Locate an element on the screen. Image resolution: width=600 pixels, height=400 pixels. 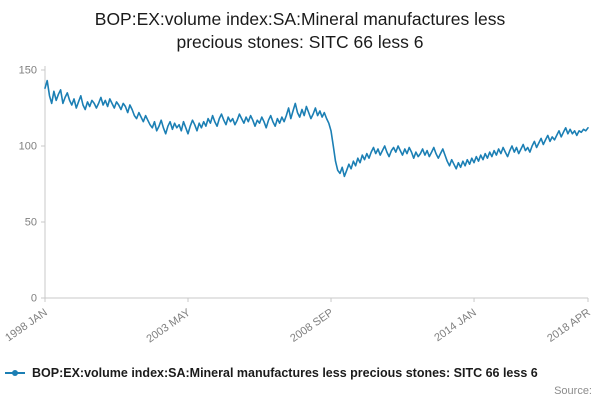
svg-text: 2008 SEP is located at coordinates (311, 326).